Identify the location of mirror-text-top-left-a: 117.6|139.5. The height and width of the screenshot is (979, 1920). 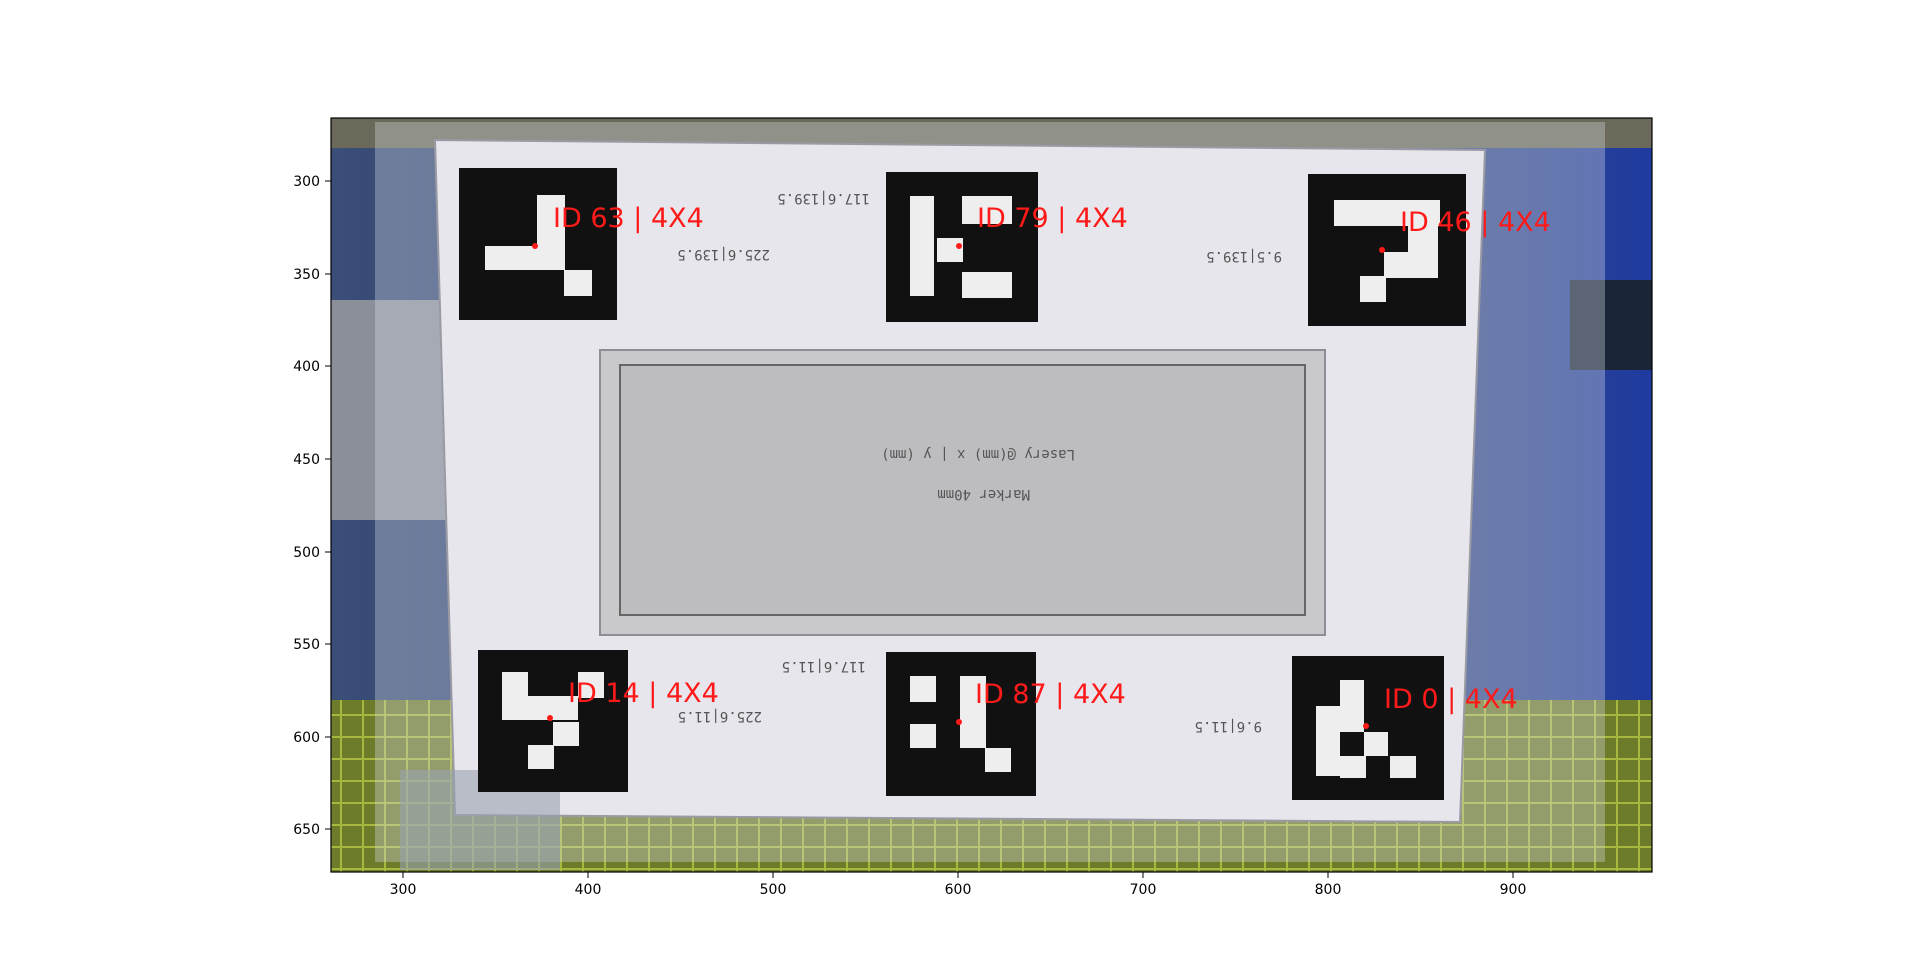
(823, 198).